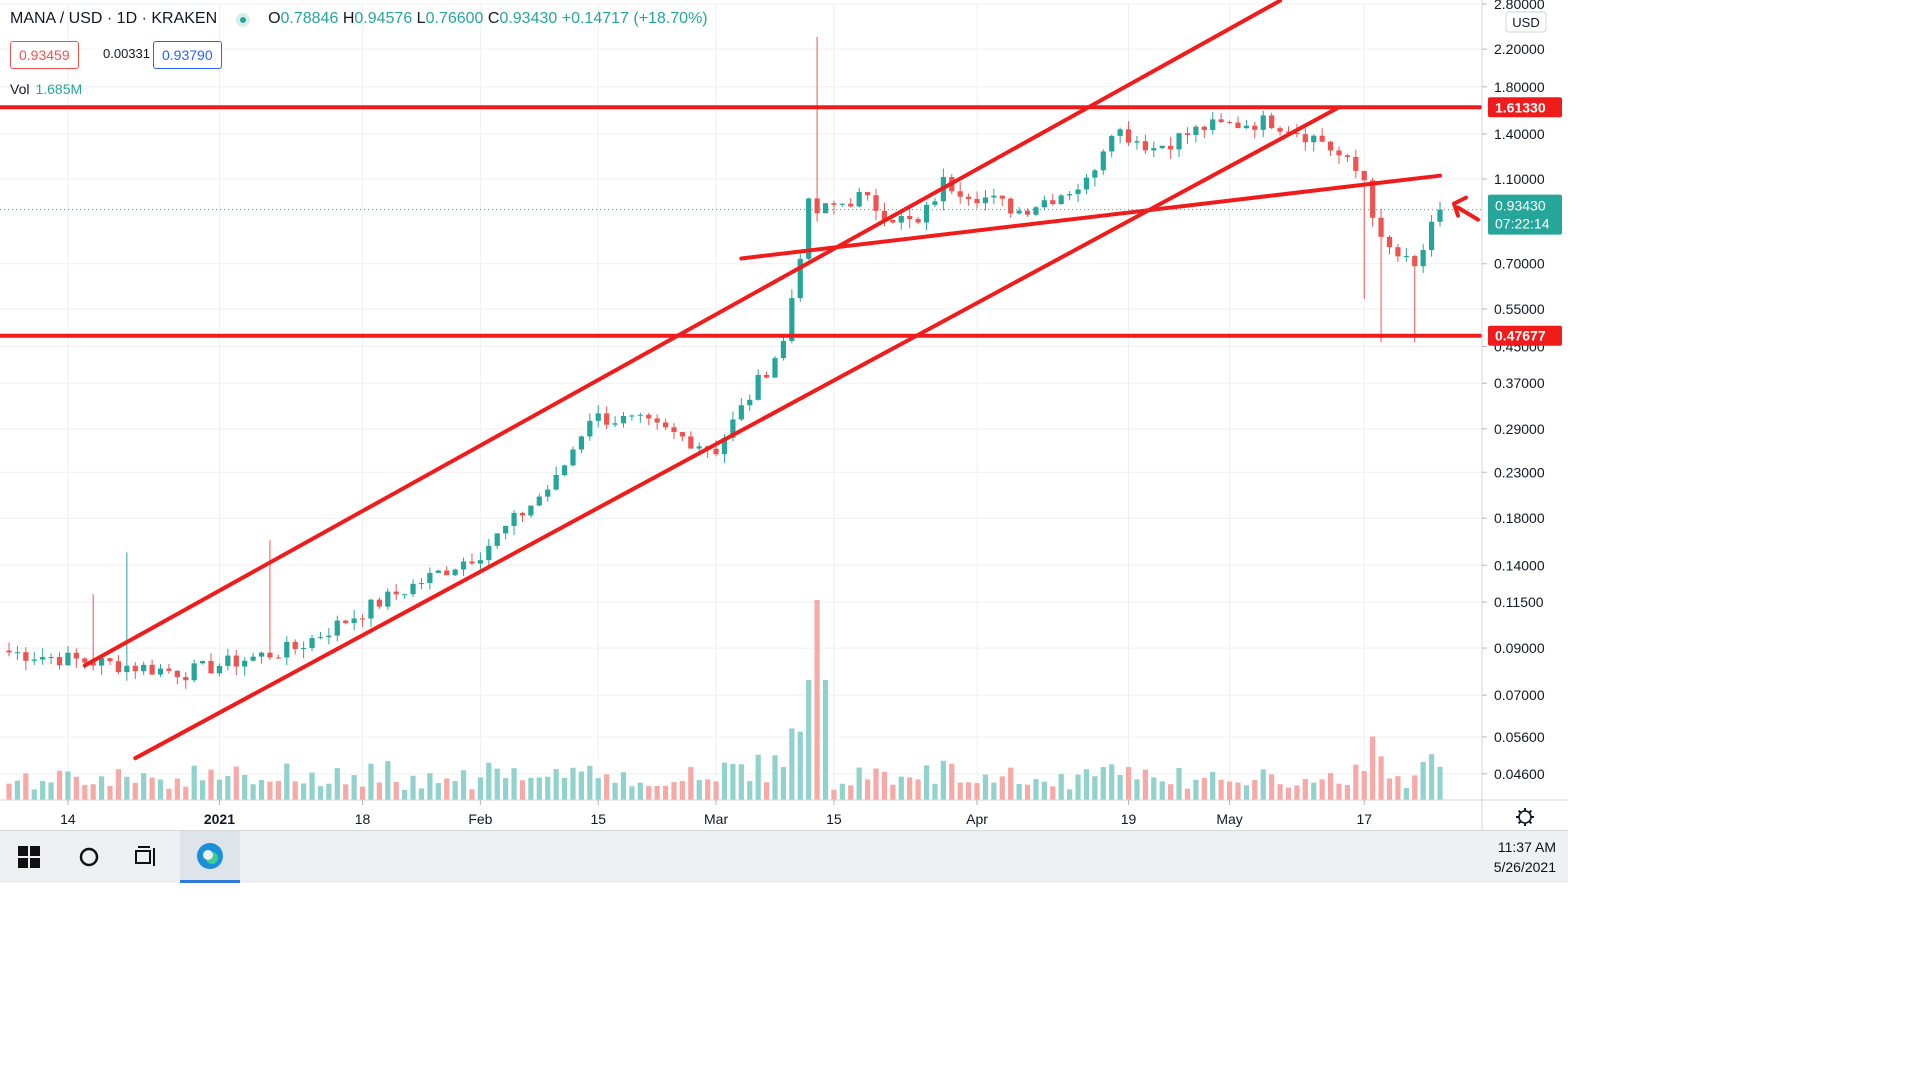  What do you see at coordinates (187, 55) in the screenshot?
I see `buy-price-button: 0.93790` at bounding box center [187, 55].